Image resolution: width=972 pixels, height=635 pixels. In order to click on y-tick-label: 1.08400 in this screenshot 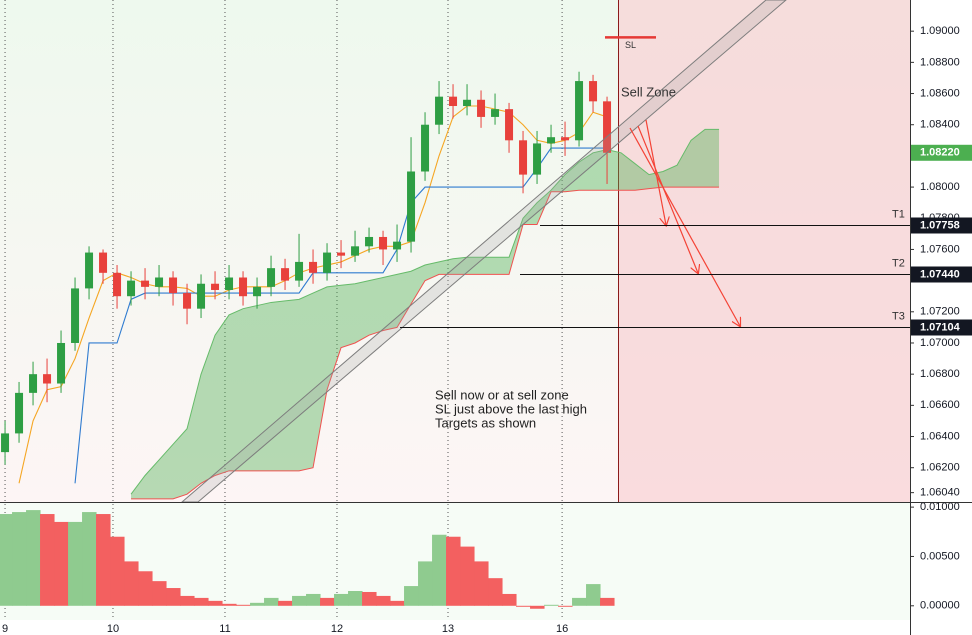, I will do `click(940, 125)`.